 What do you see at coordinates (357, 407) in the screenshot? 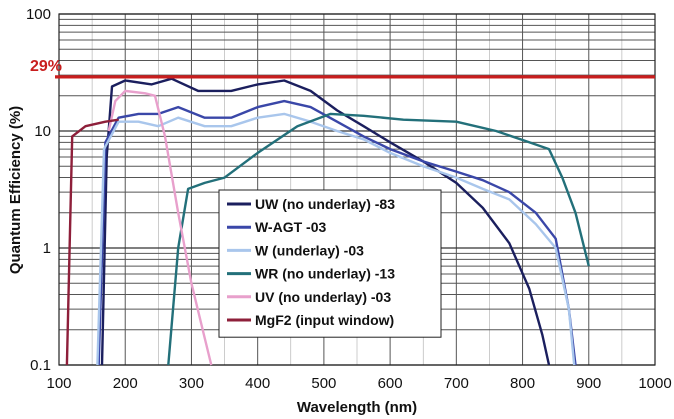
I see `x-axis-label: Wavelength (nm)` at bounding box center [357, 407].